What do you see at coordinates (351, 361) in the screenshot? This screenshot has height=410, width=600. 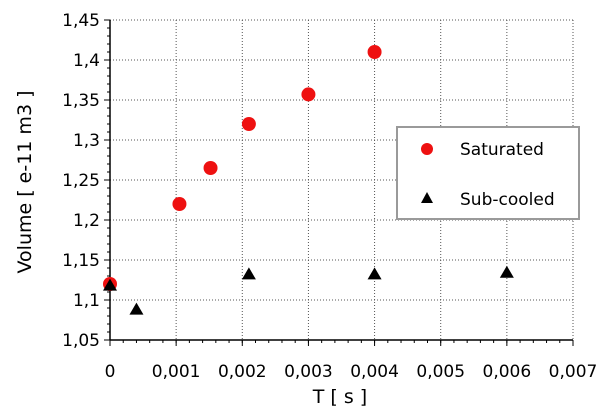 I see `x-ticks: 0 0,001 0,002 0,003 0,004 0,005 0,006 0,007` at bounding box center [351, 361].